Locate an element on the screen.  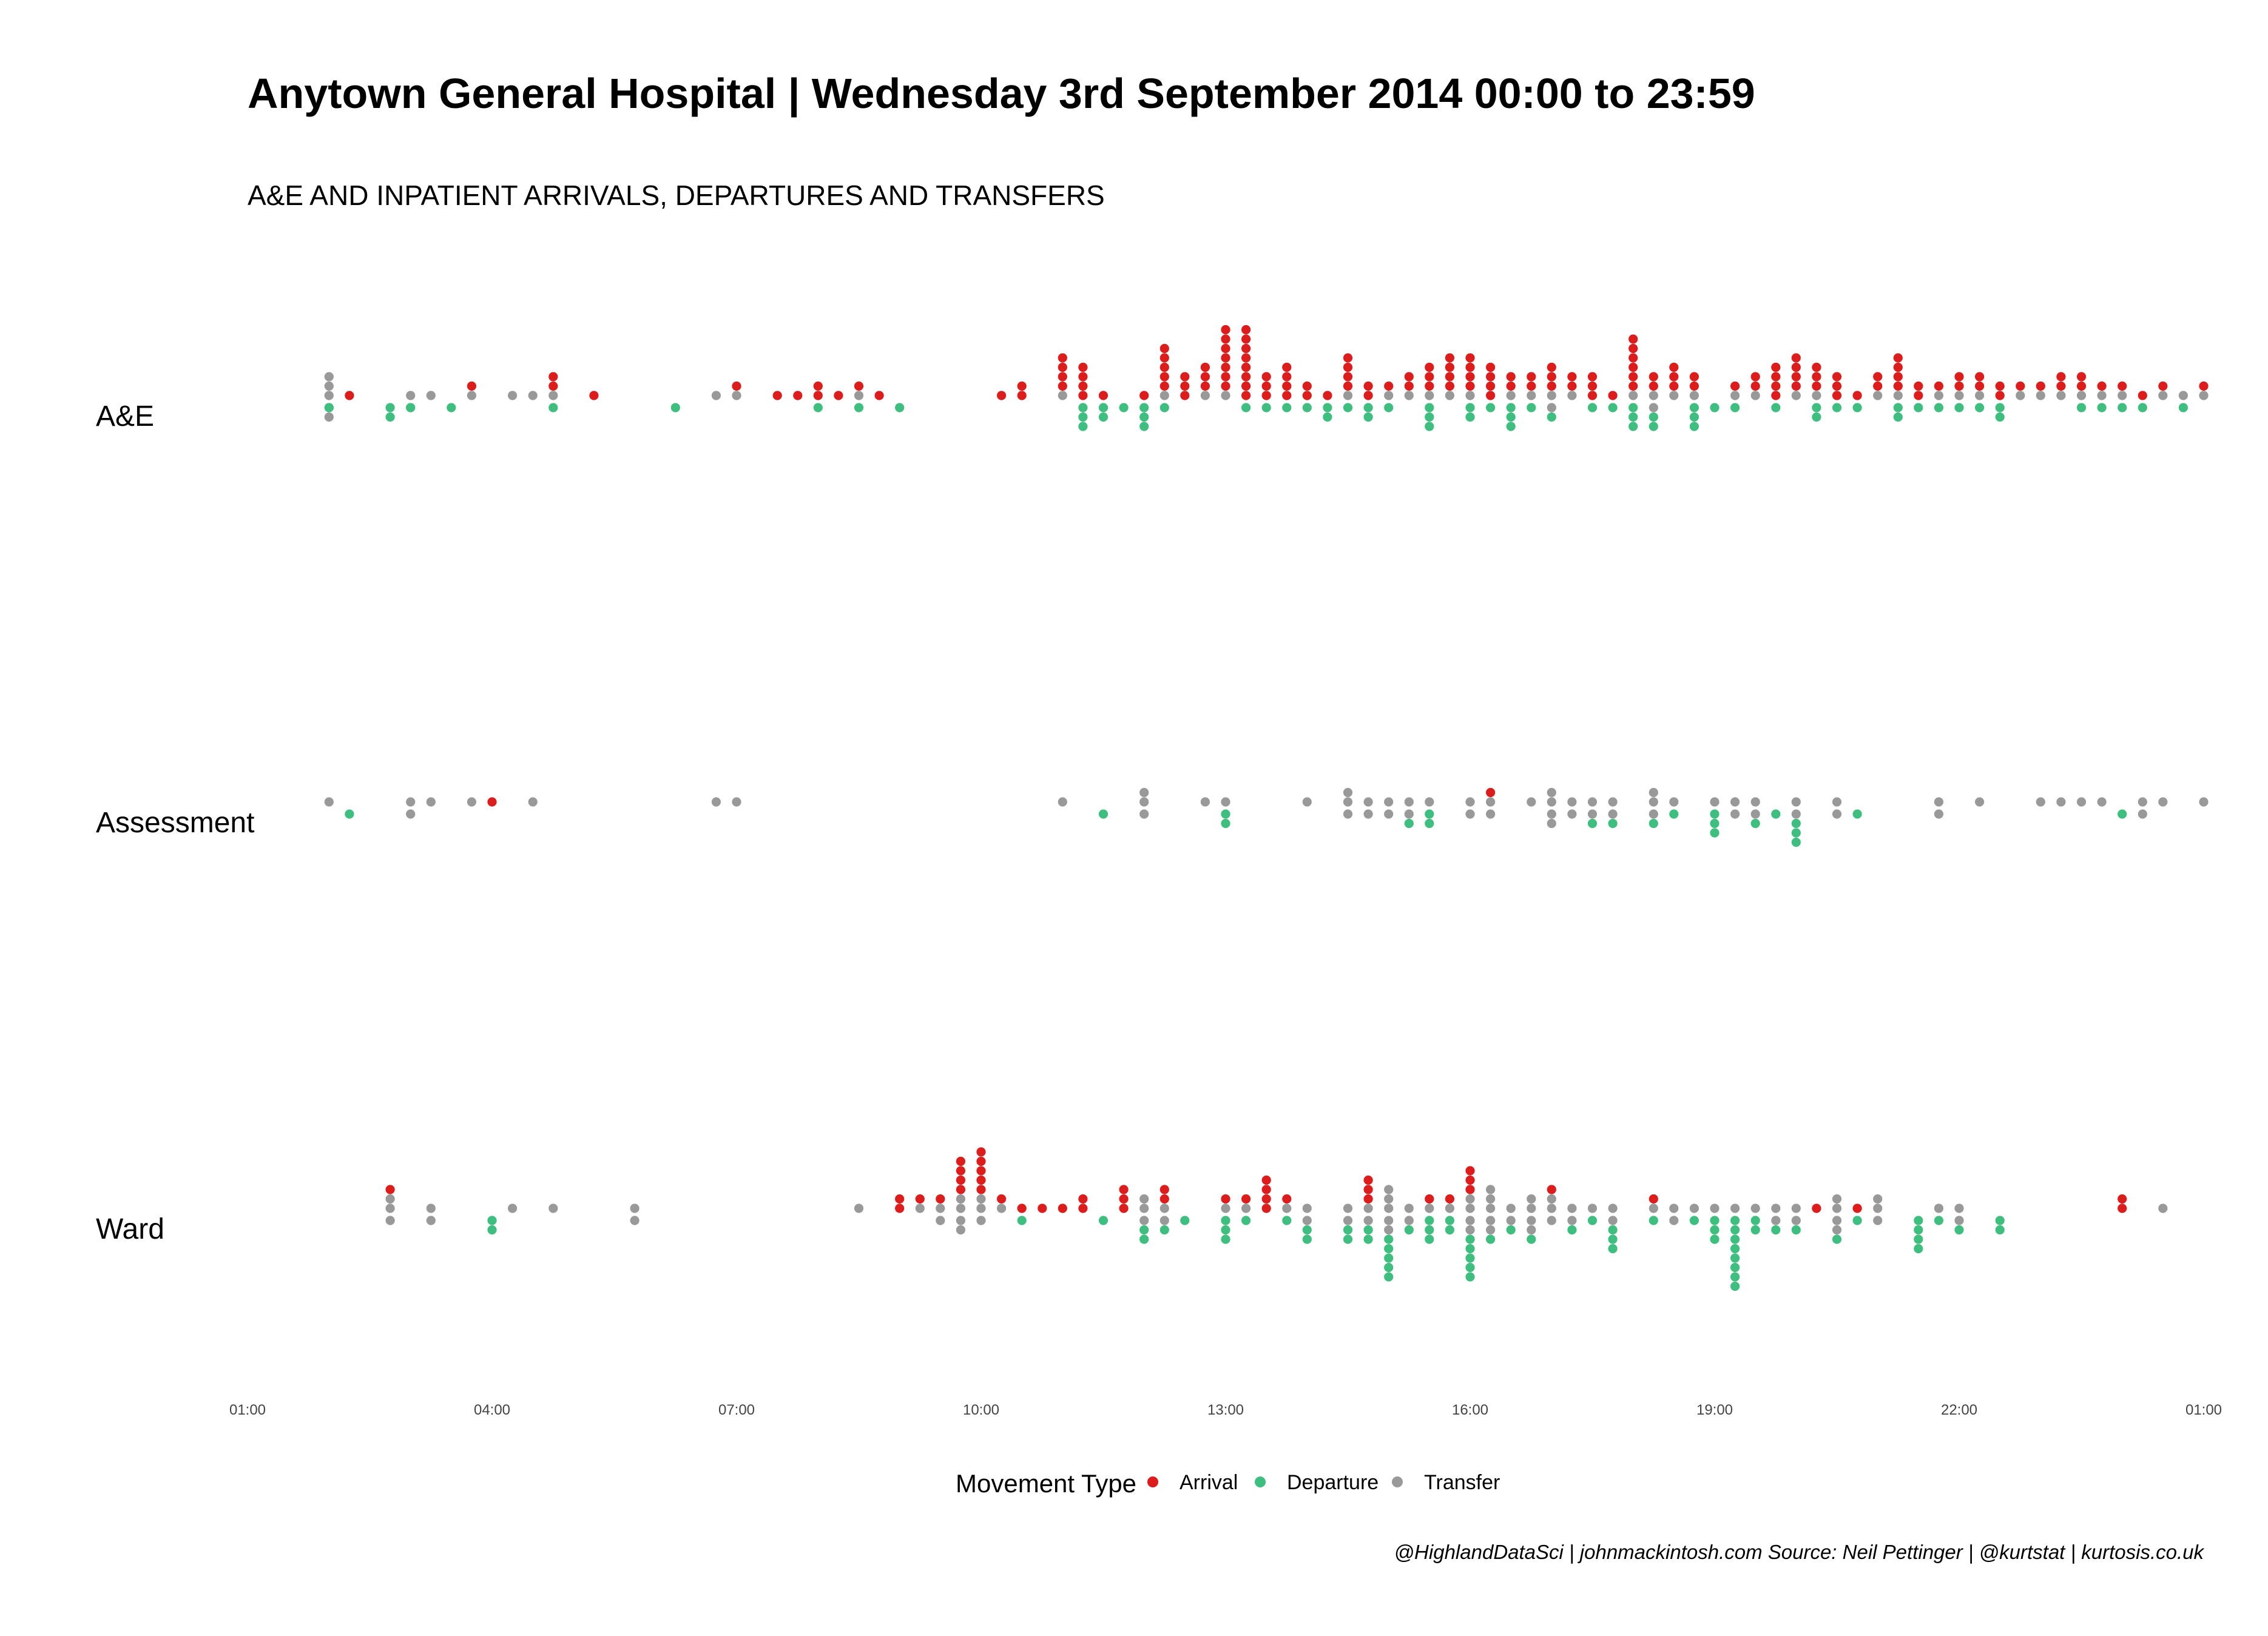
row-labels: A&E Assessment Ward is located at coordinates (175, 822).